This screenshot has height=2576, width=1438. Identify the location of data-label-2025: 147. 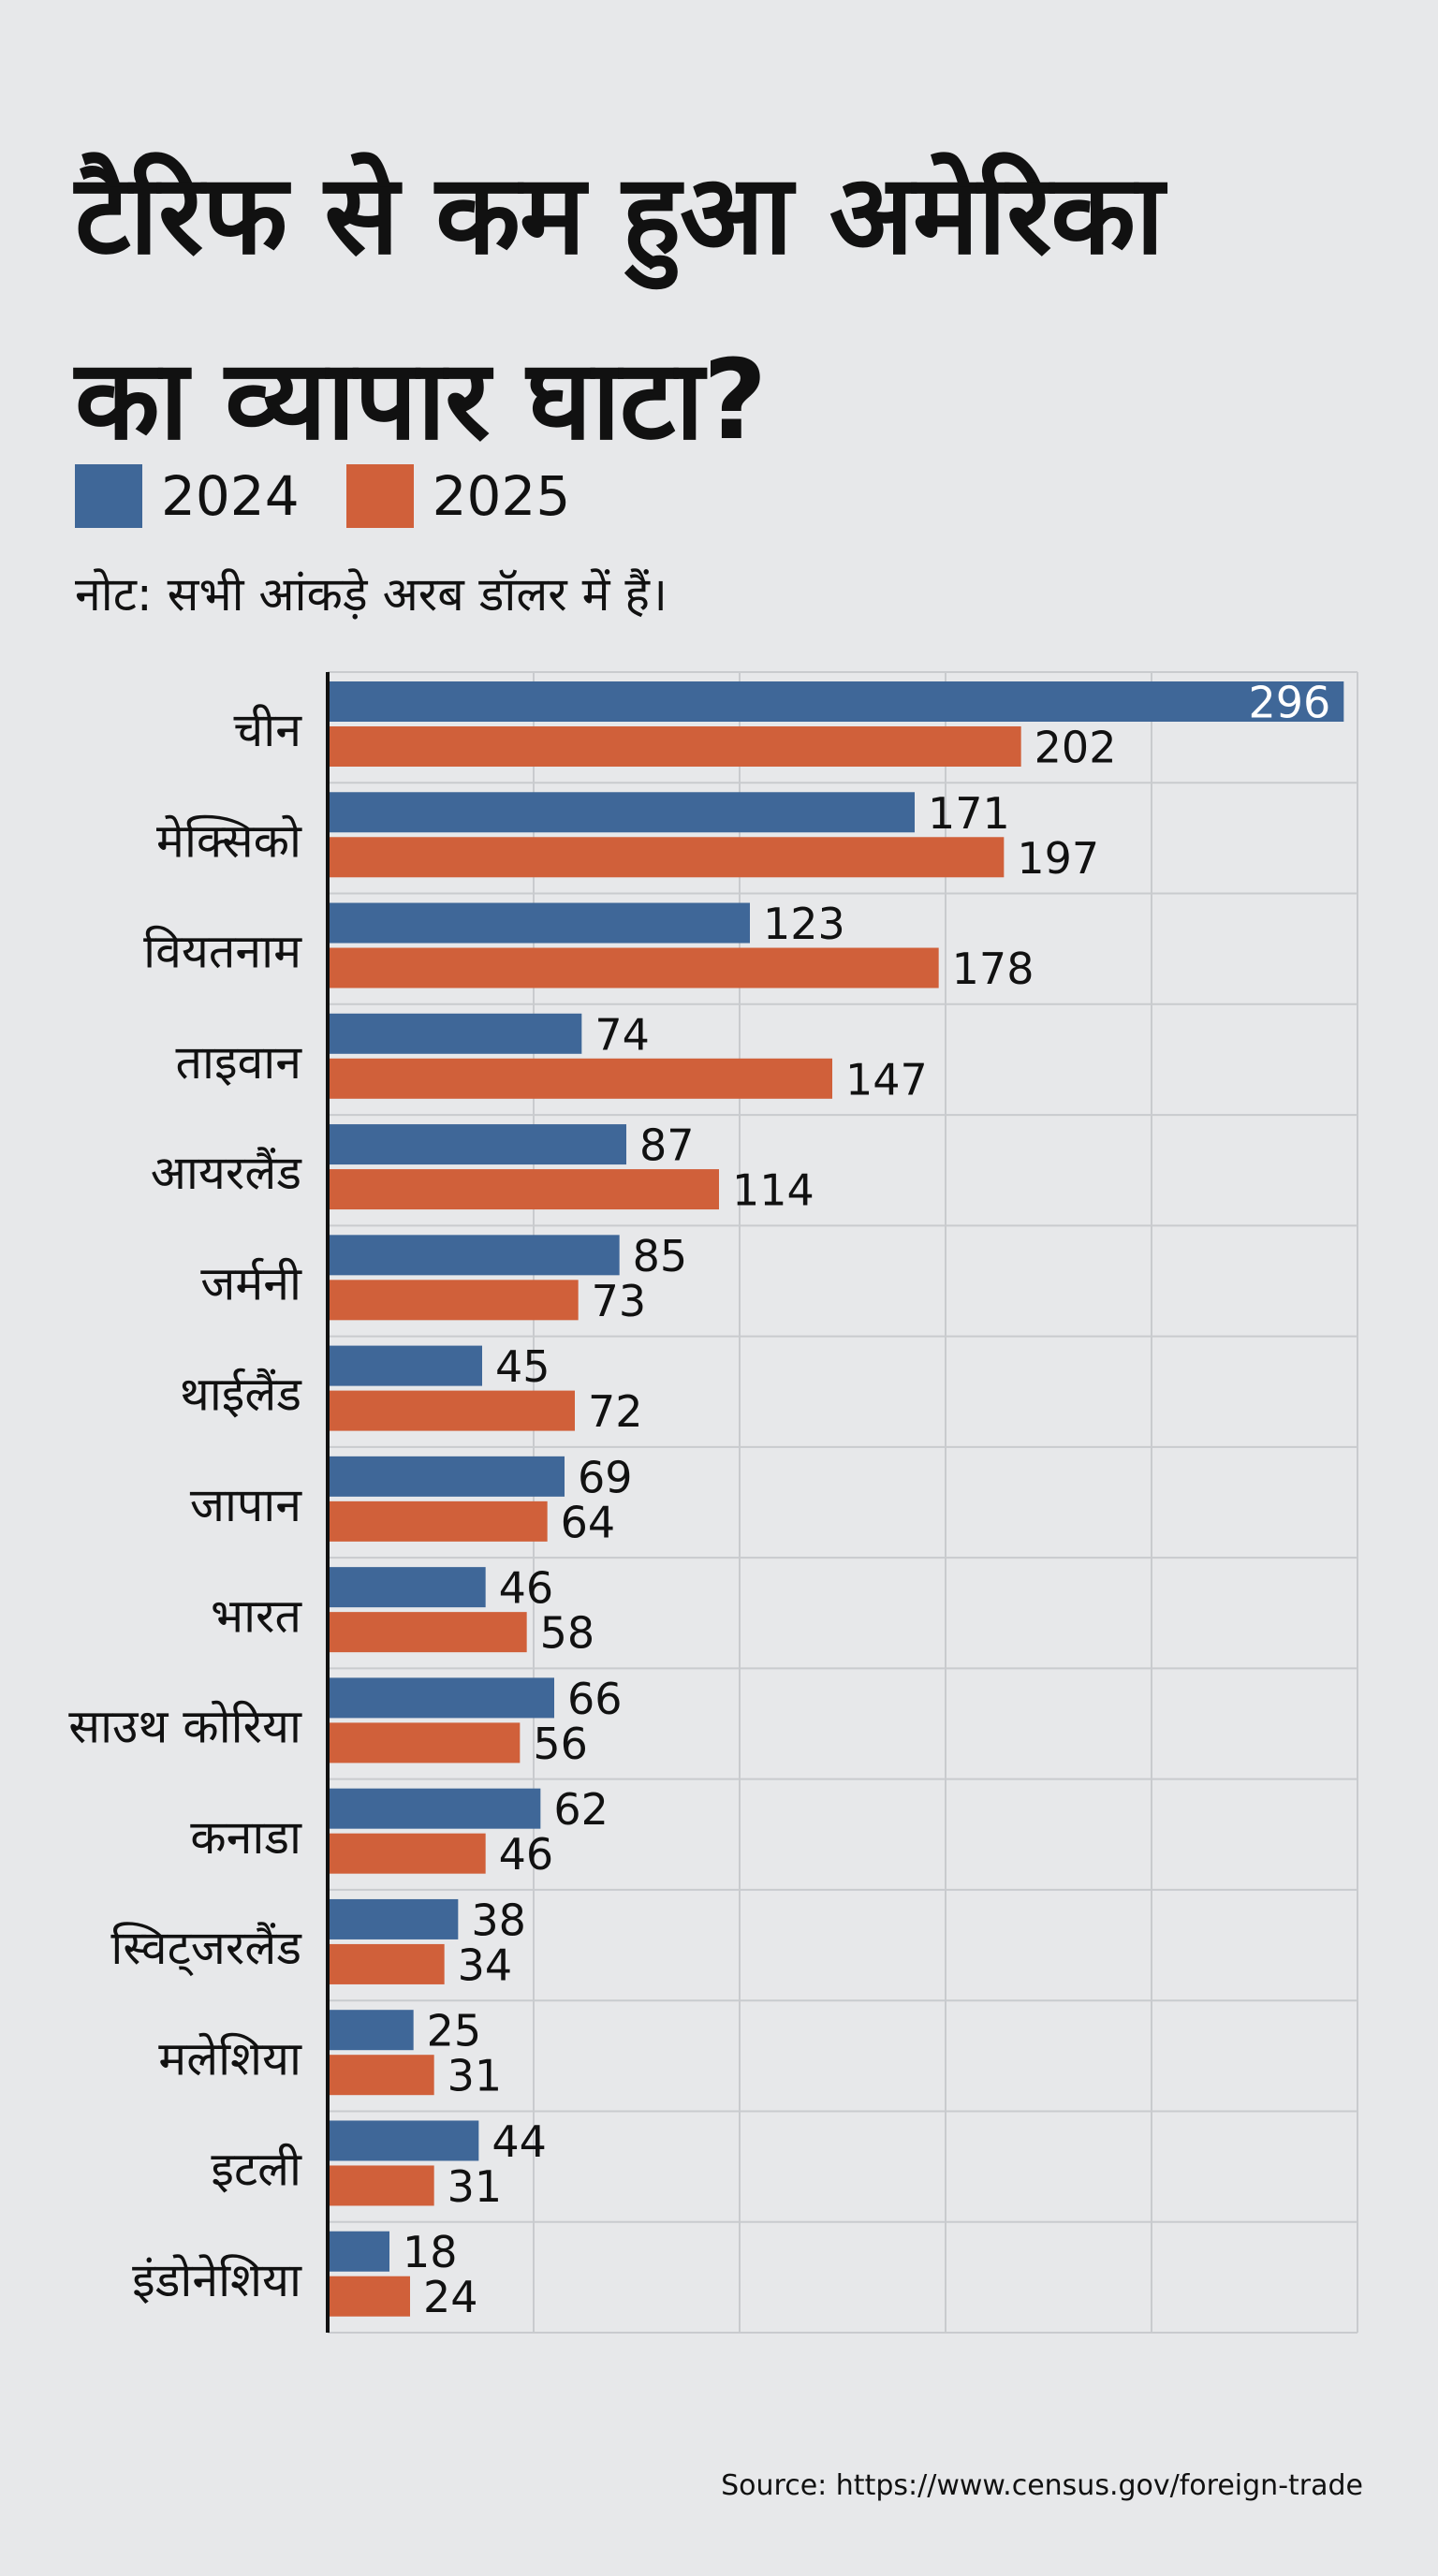
(886, 1079).